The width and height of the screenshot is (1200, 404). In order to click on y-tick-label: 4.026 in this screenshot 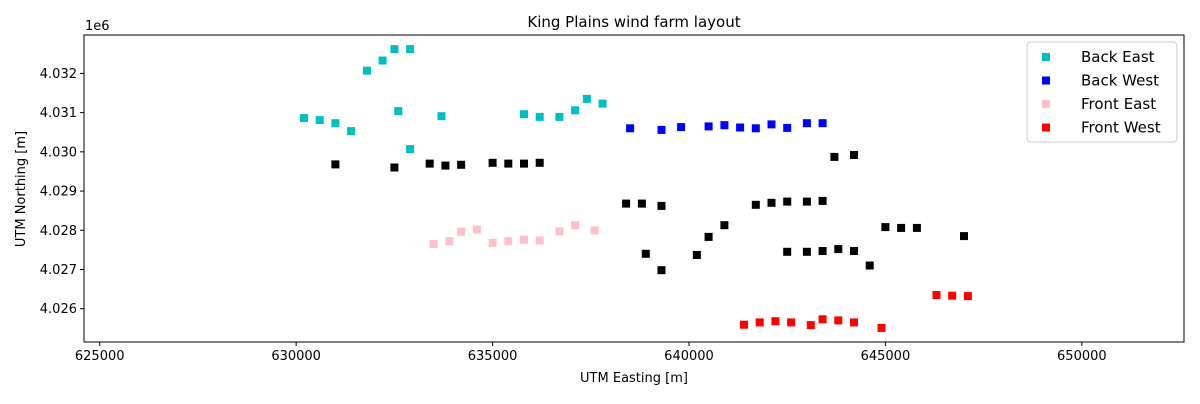, I will do `click(58, 309)`.